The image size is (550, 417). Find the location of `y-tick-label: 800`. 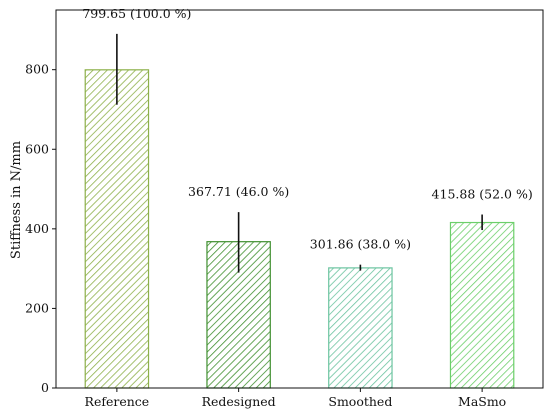

y-tick-label: 800 is located at coordinates (37, 69).